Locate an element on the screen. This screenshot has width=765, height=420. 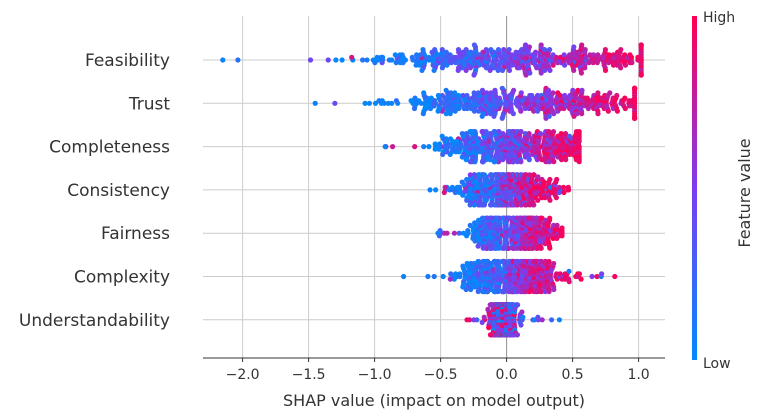
colorbar-title: Feature value is located at coordinates (744, 192).